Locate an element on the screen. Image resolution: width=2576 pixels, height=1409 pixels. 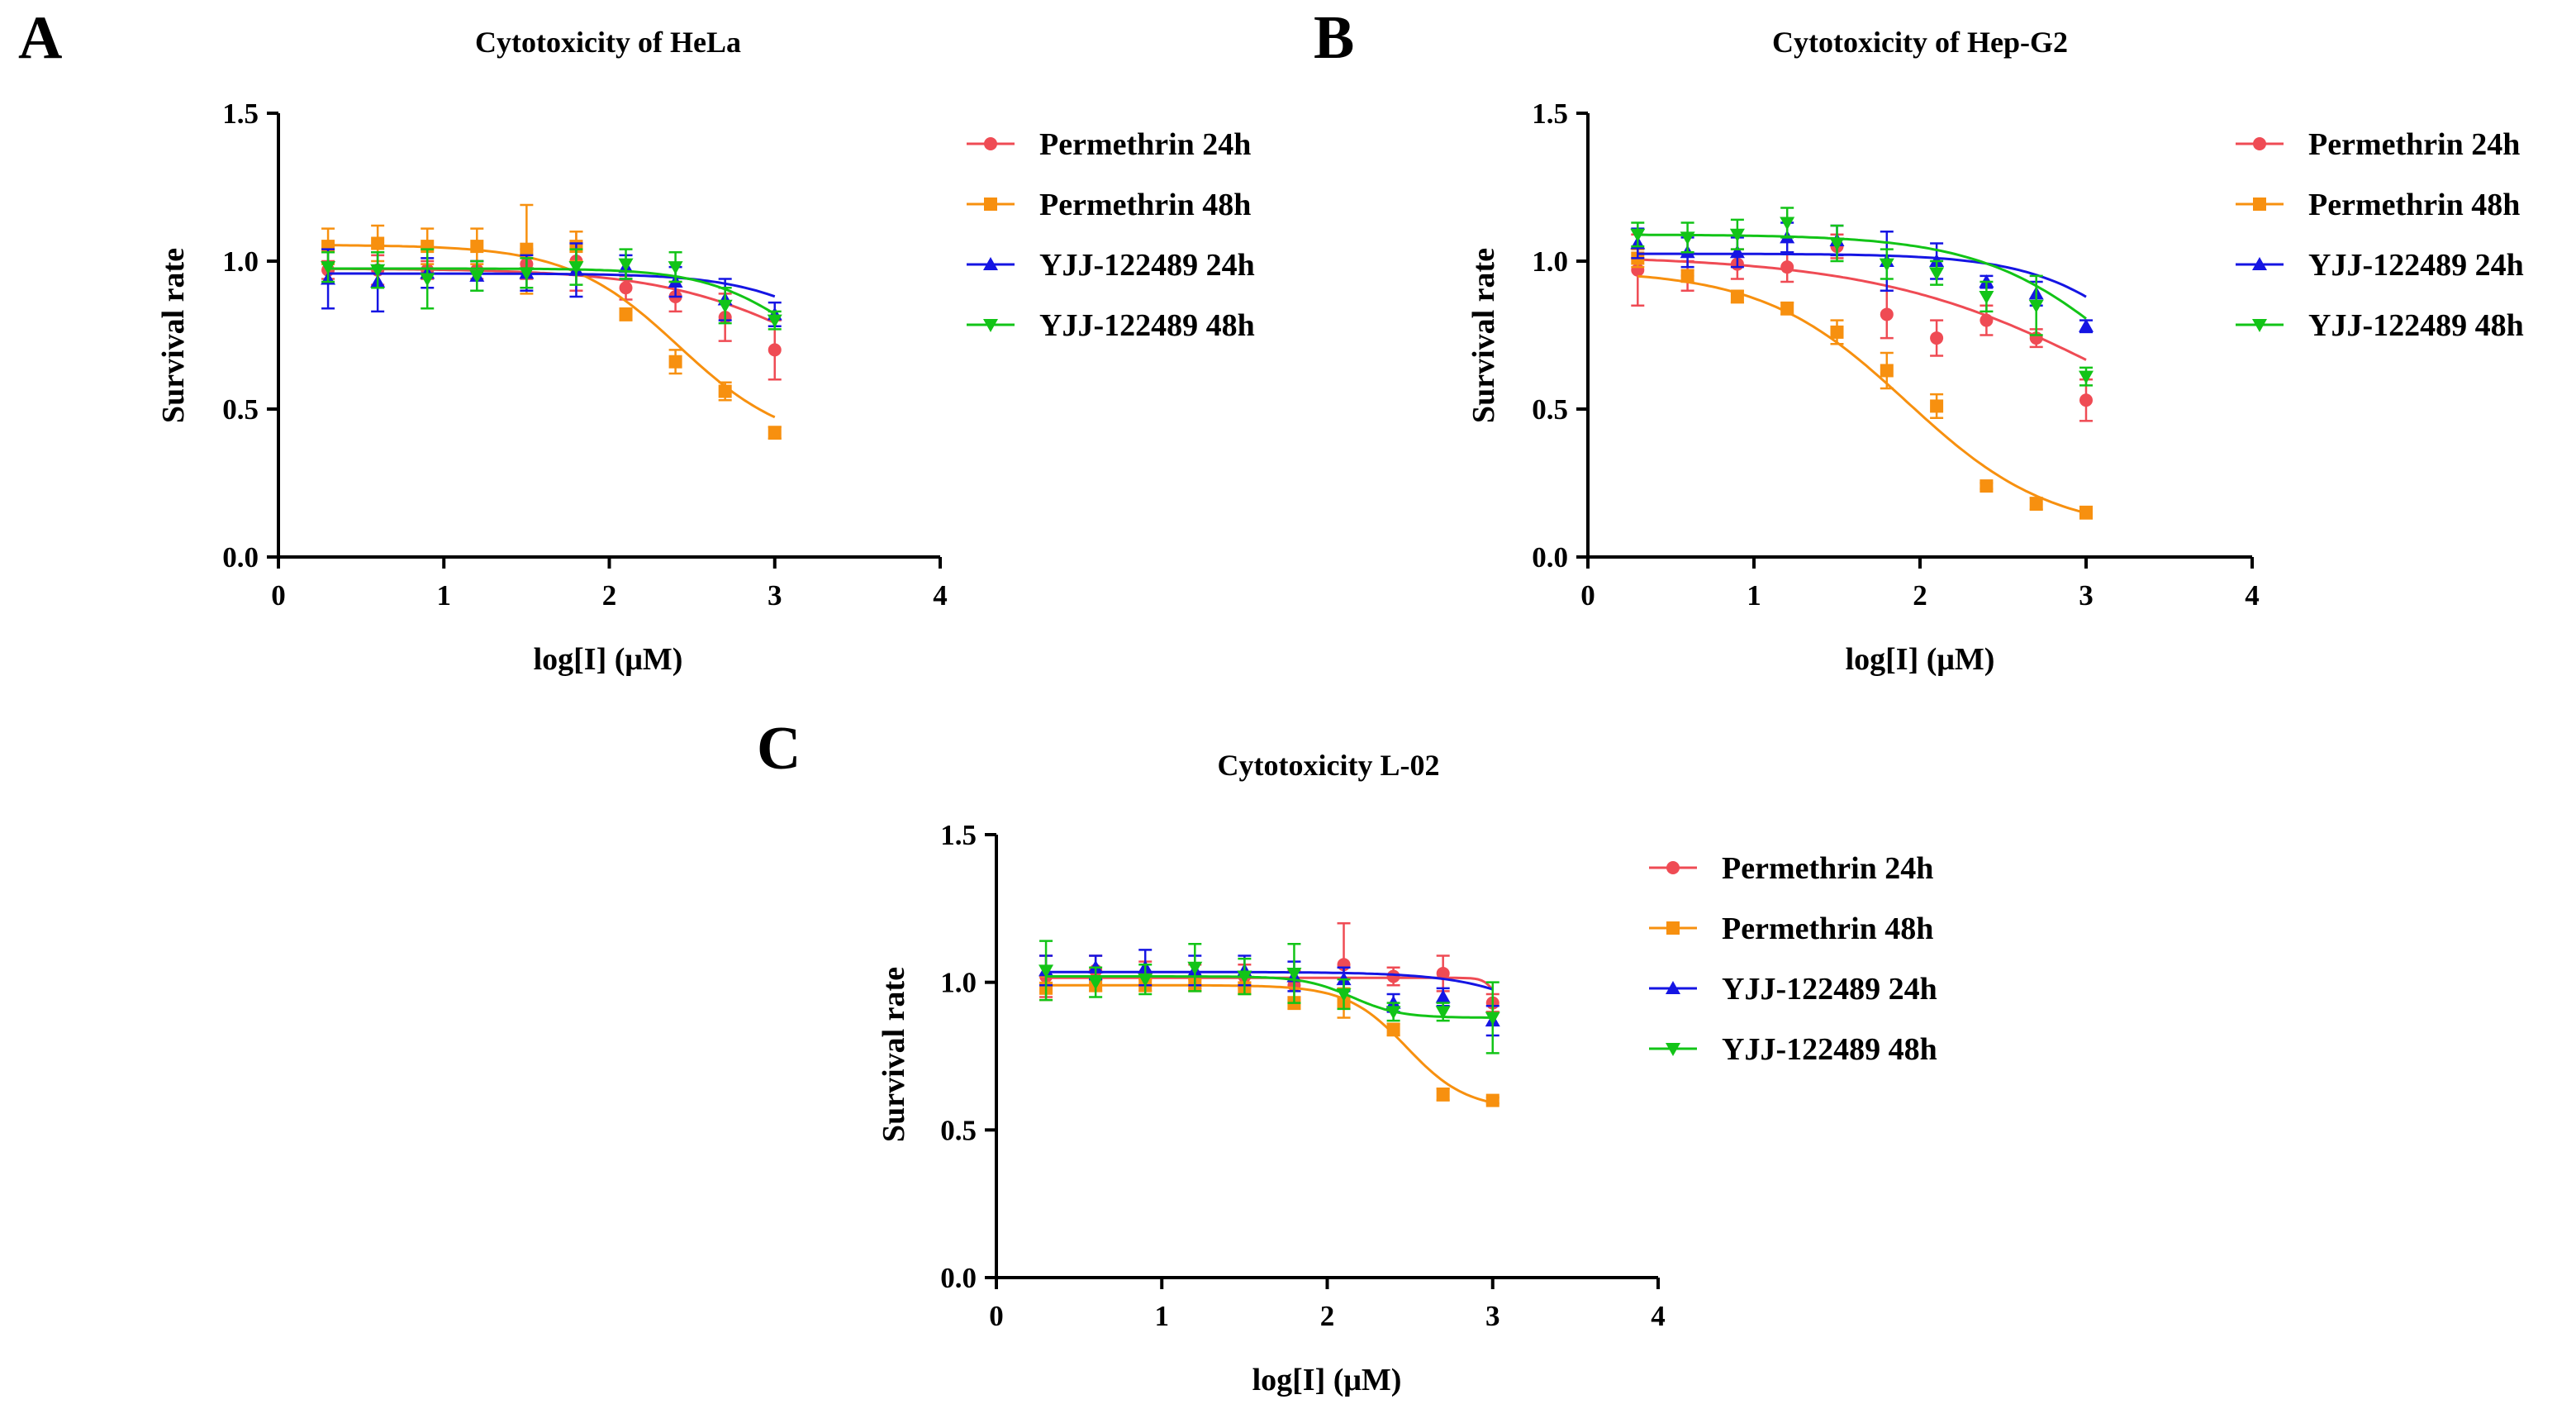
x-tick-label: 0 is located at coordinates (1587, 595).